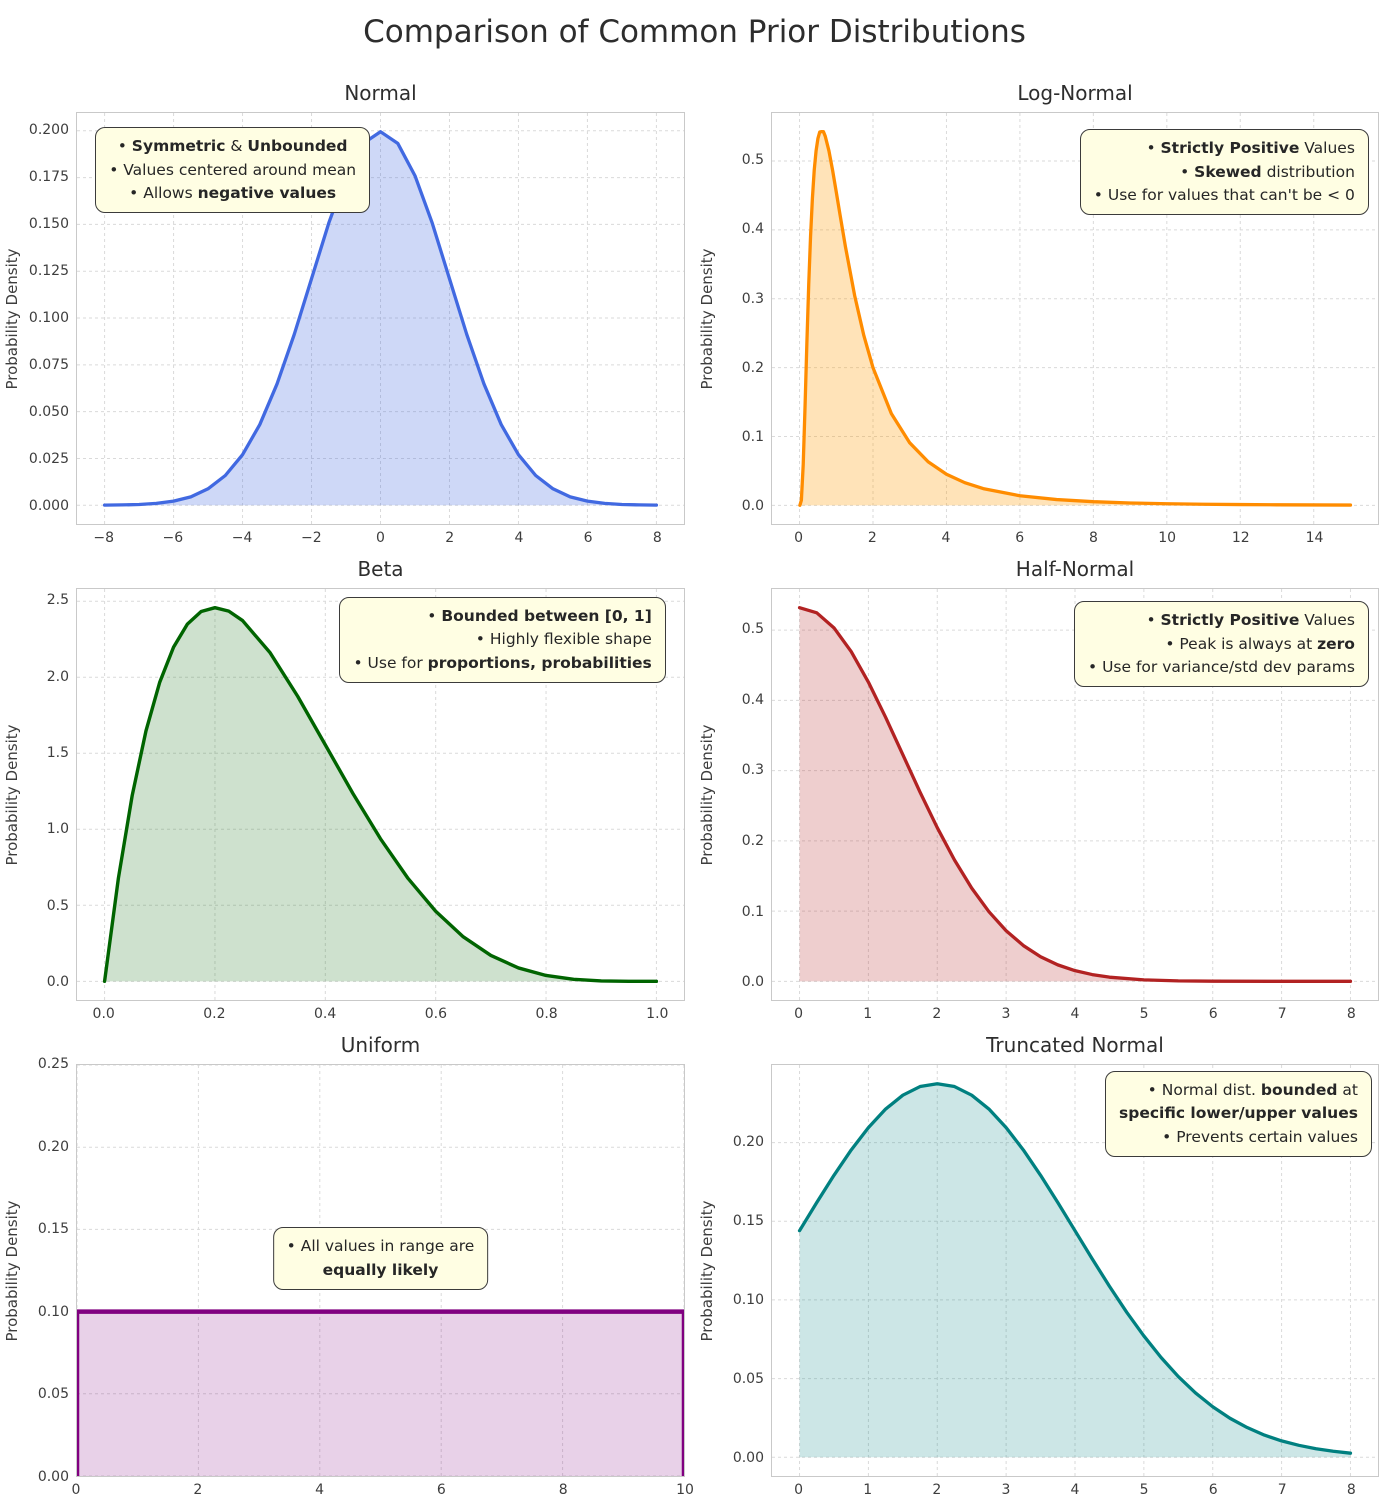 The image size is (1389, 1505). What do you see at coordinates (546, 1014) in the screenshot?
I see `x-tick-label: 0.8` at bounding box center [546, 1014].